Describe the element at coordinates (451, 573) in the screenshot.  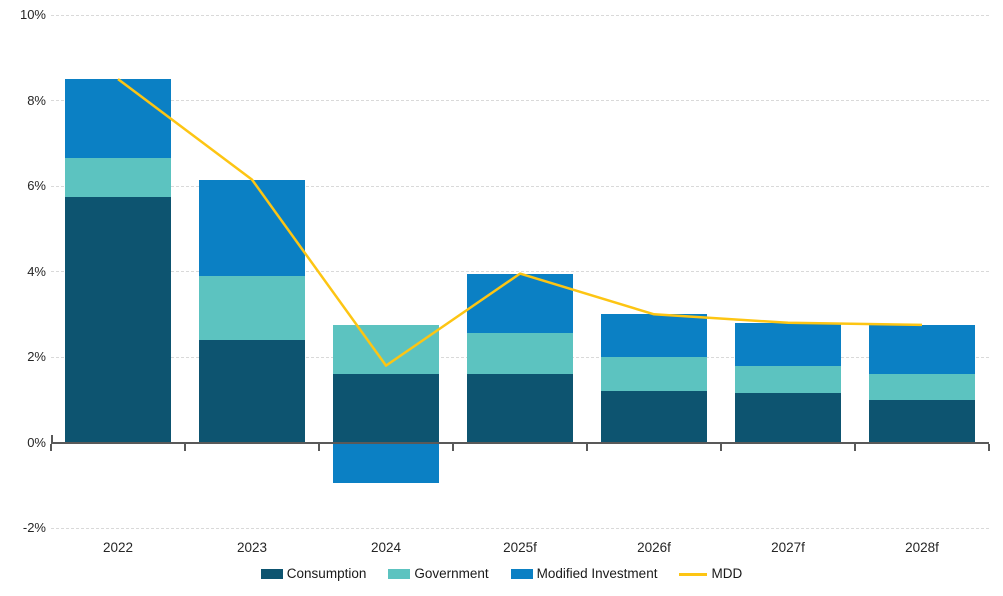
I see `legend-label: Government` at that location.